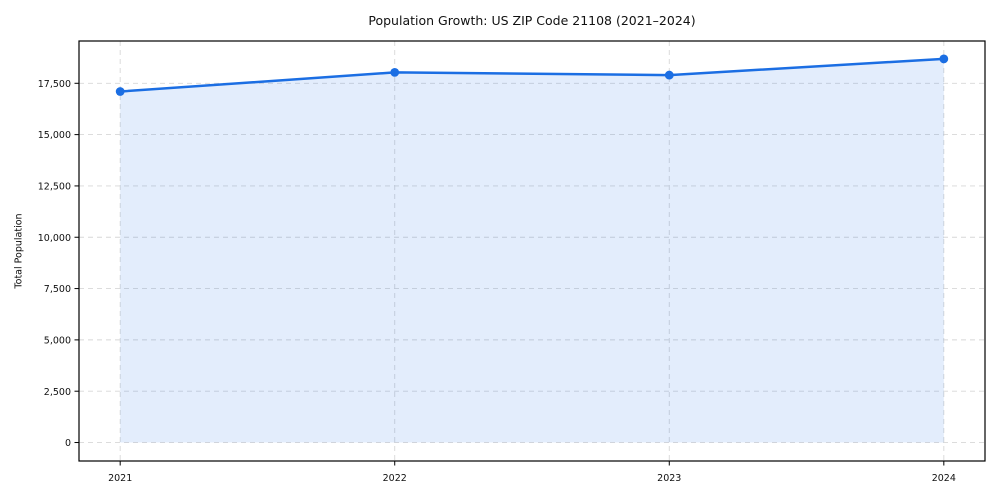 The width and height of the screenshot is (1000, 500). Describe the element at coordinates (57, 289) in the screenshot. I see `y-tick-label: 7,500` at that location.